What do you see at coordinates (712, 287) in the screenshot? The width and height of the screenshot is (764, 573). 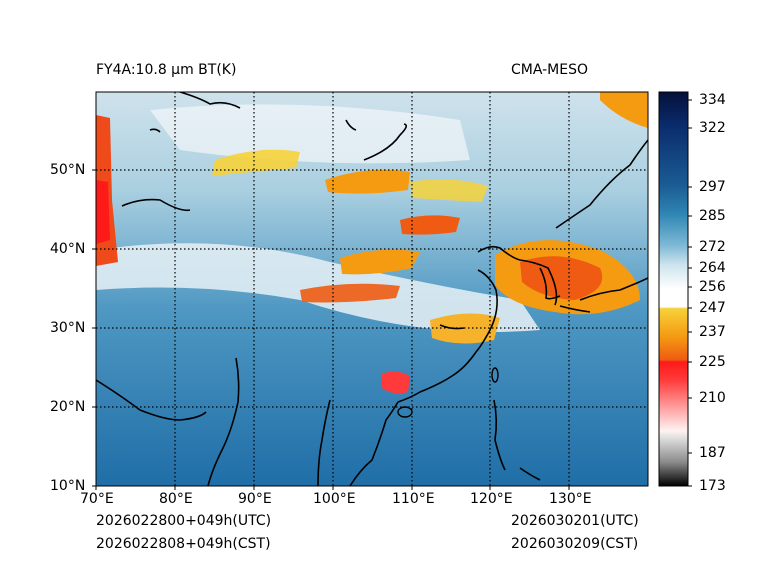 I see `colorbar-label: 256` at bounding box center [712, 287].